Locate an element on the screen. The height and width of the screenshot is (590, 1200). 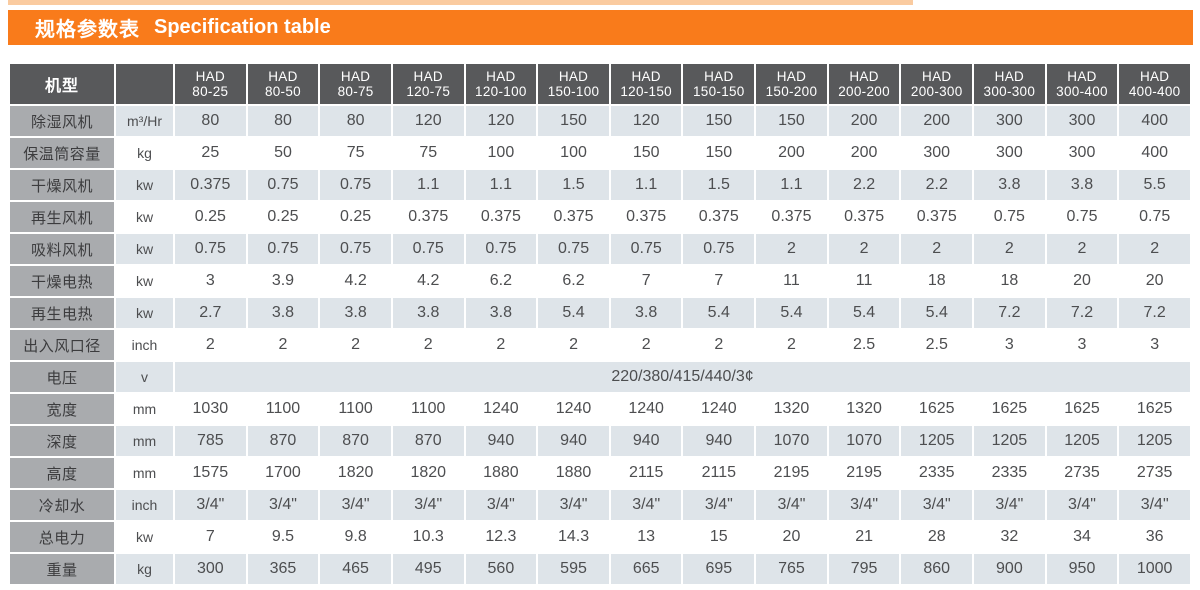
cell-value: 870 is located at coordinates (283, 441).